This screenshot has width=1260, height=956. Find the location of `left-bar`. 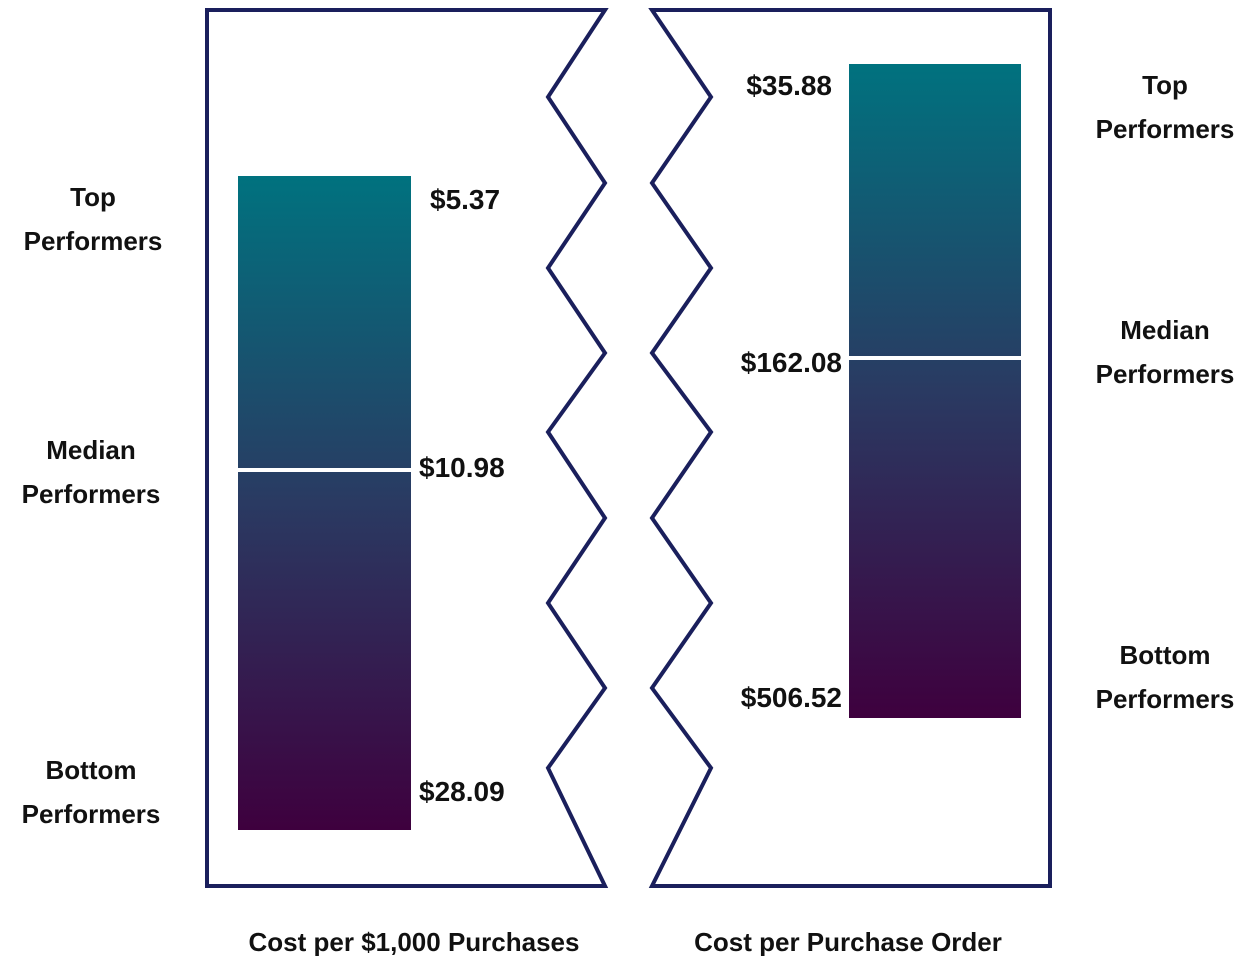

left-bar is located at coordinates (324, 503).